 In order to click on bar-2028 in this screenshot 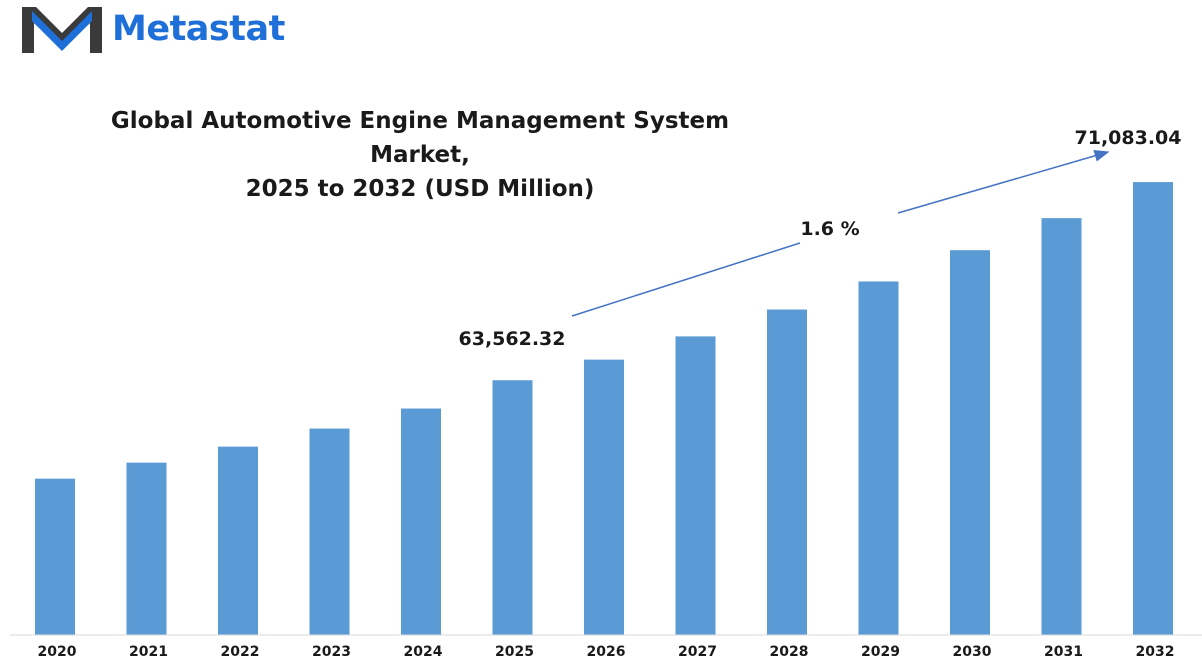, I will do `click(787, 472)`.